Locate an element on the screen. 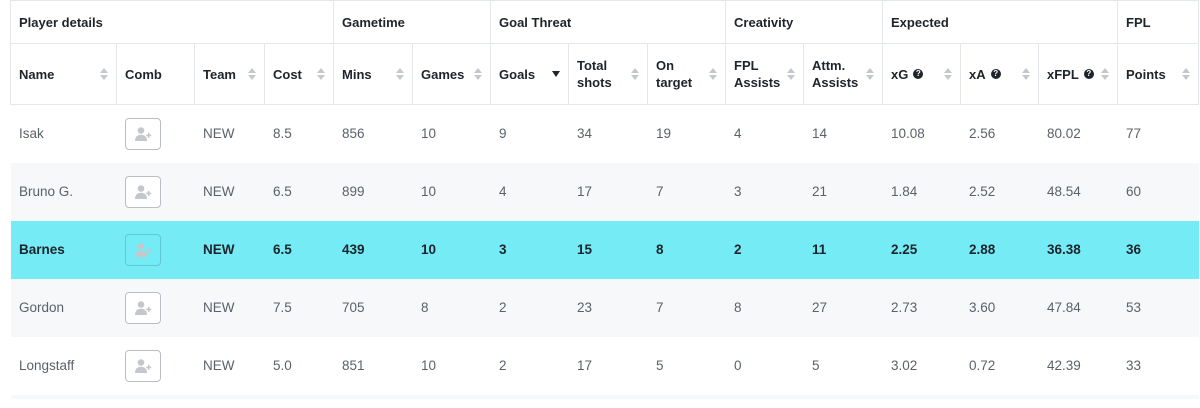 The image size is (1200, 408). header-on-target: On target is located at coordinates (687, 74).